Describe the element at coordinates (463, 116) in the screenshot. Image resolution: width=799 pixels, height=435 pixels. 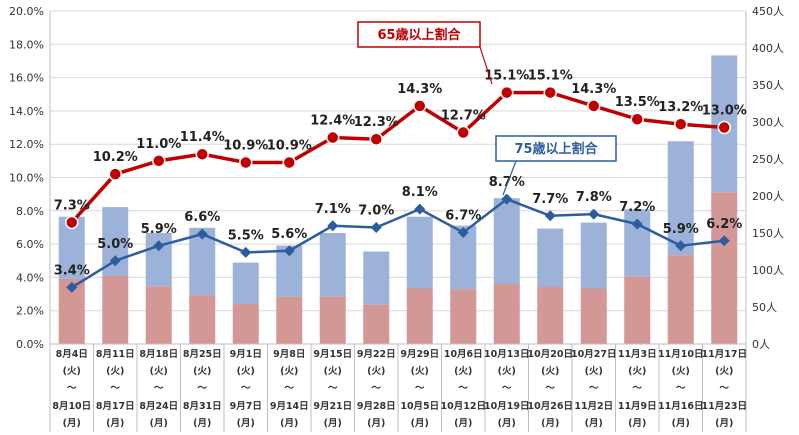
I see `data-label: 12.7%` at that location.